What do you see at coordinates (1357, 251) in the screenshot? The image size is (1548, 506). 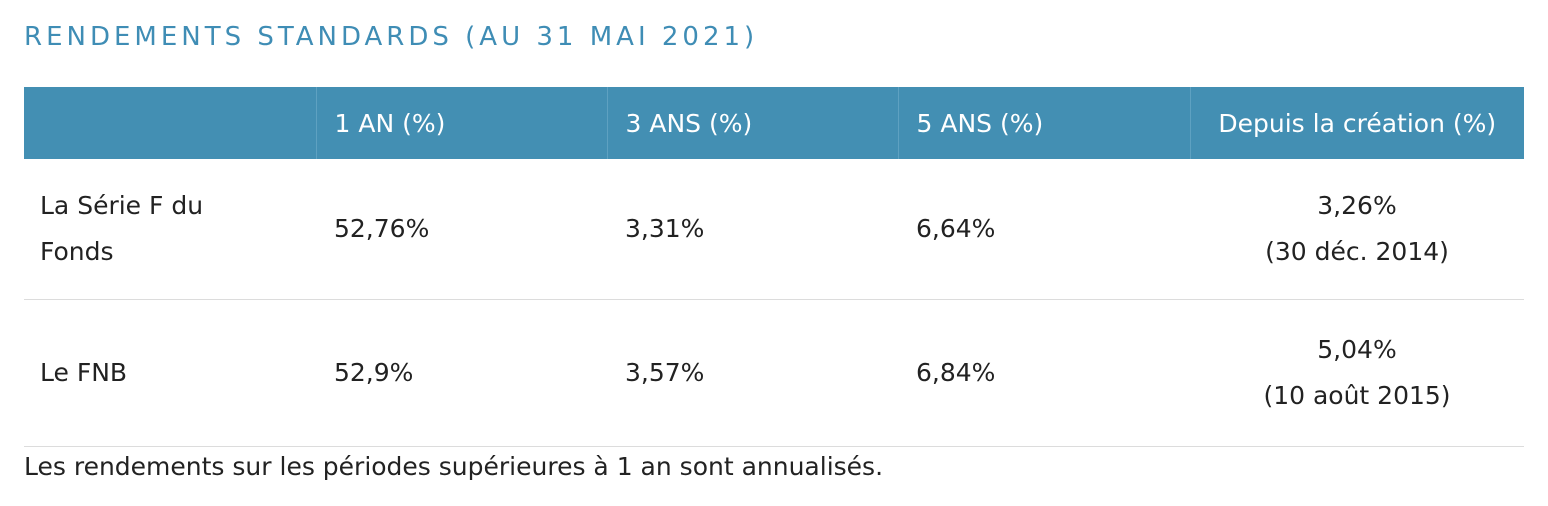 I see `since-date: (30 déc. 2014)` at bounding box center [1357, 251].